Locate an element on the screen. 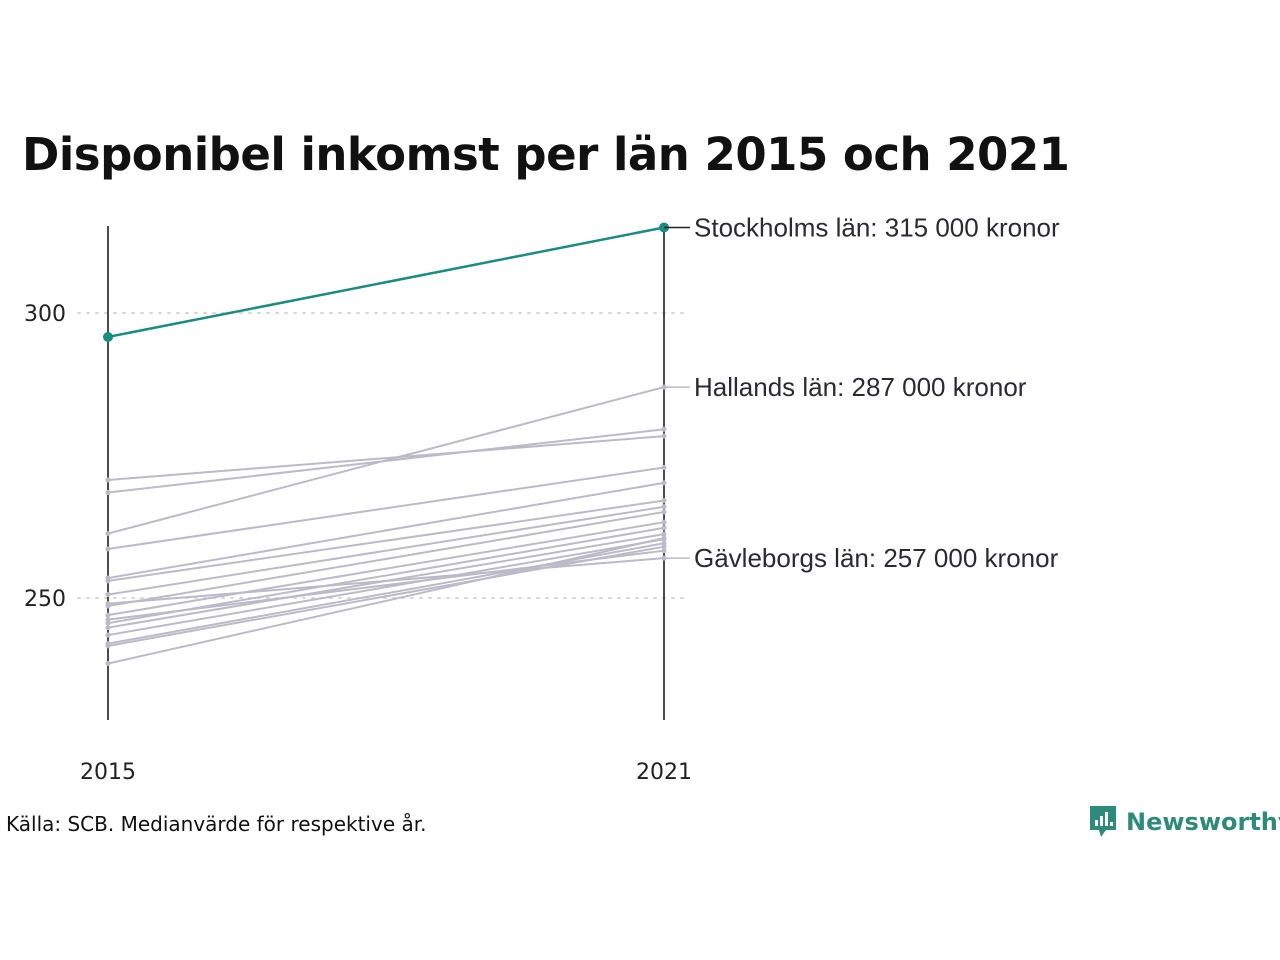 This screenshot has height=960, width=1280. point-2021-län-8 is located at coordinates (664, 501).